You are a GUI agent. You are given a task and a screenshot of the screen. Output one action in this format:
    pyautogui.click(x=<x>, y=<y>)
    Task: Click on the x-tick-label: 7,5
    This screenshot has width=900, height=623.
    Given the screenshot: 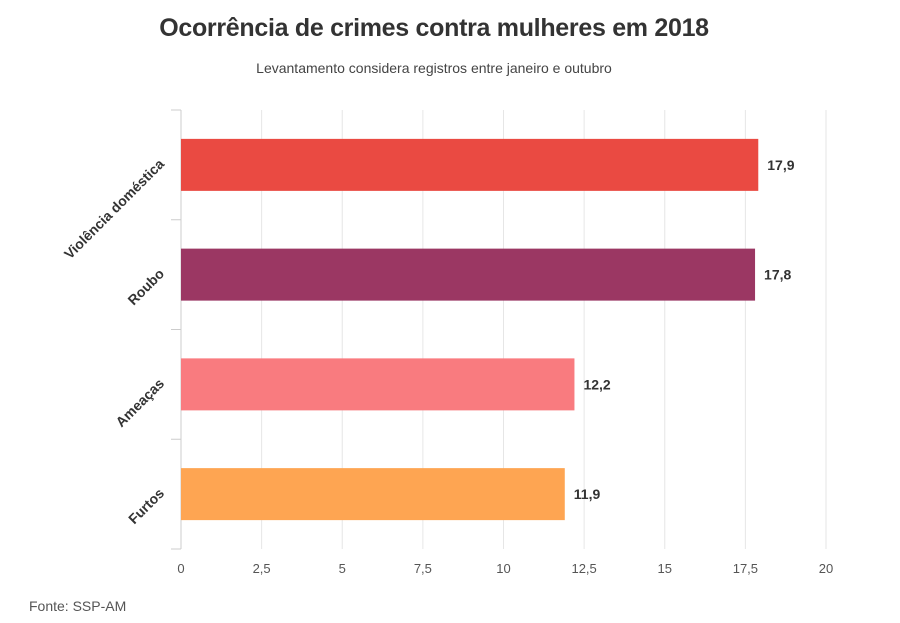 What is the action you would take?
    pyautogui.click(x=423, y=568)
    